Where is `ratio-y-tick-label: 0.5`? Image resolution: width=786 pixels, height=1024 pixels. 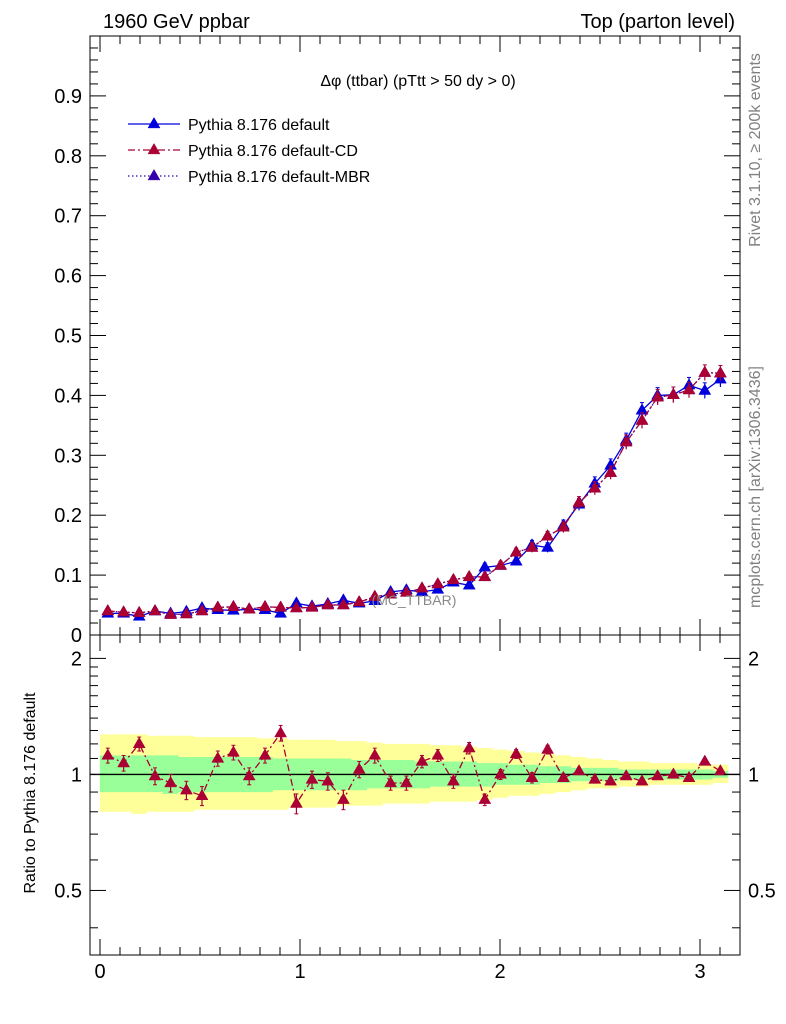 ratio-y-tick-label: 0.5 is located at coordinates (68, 891).